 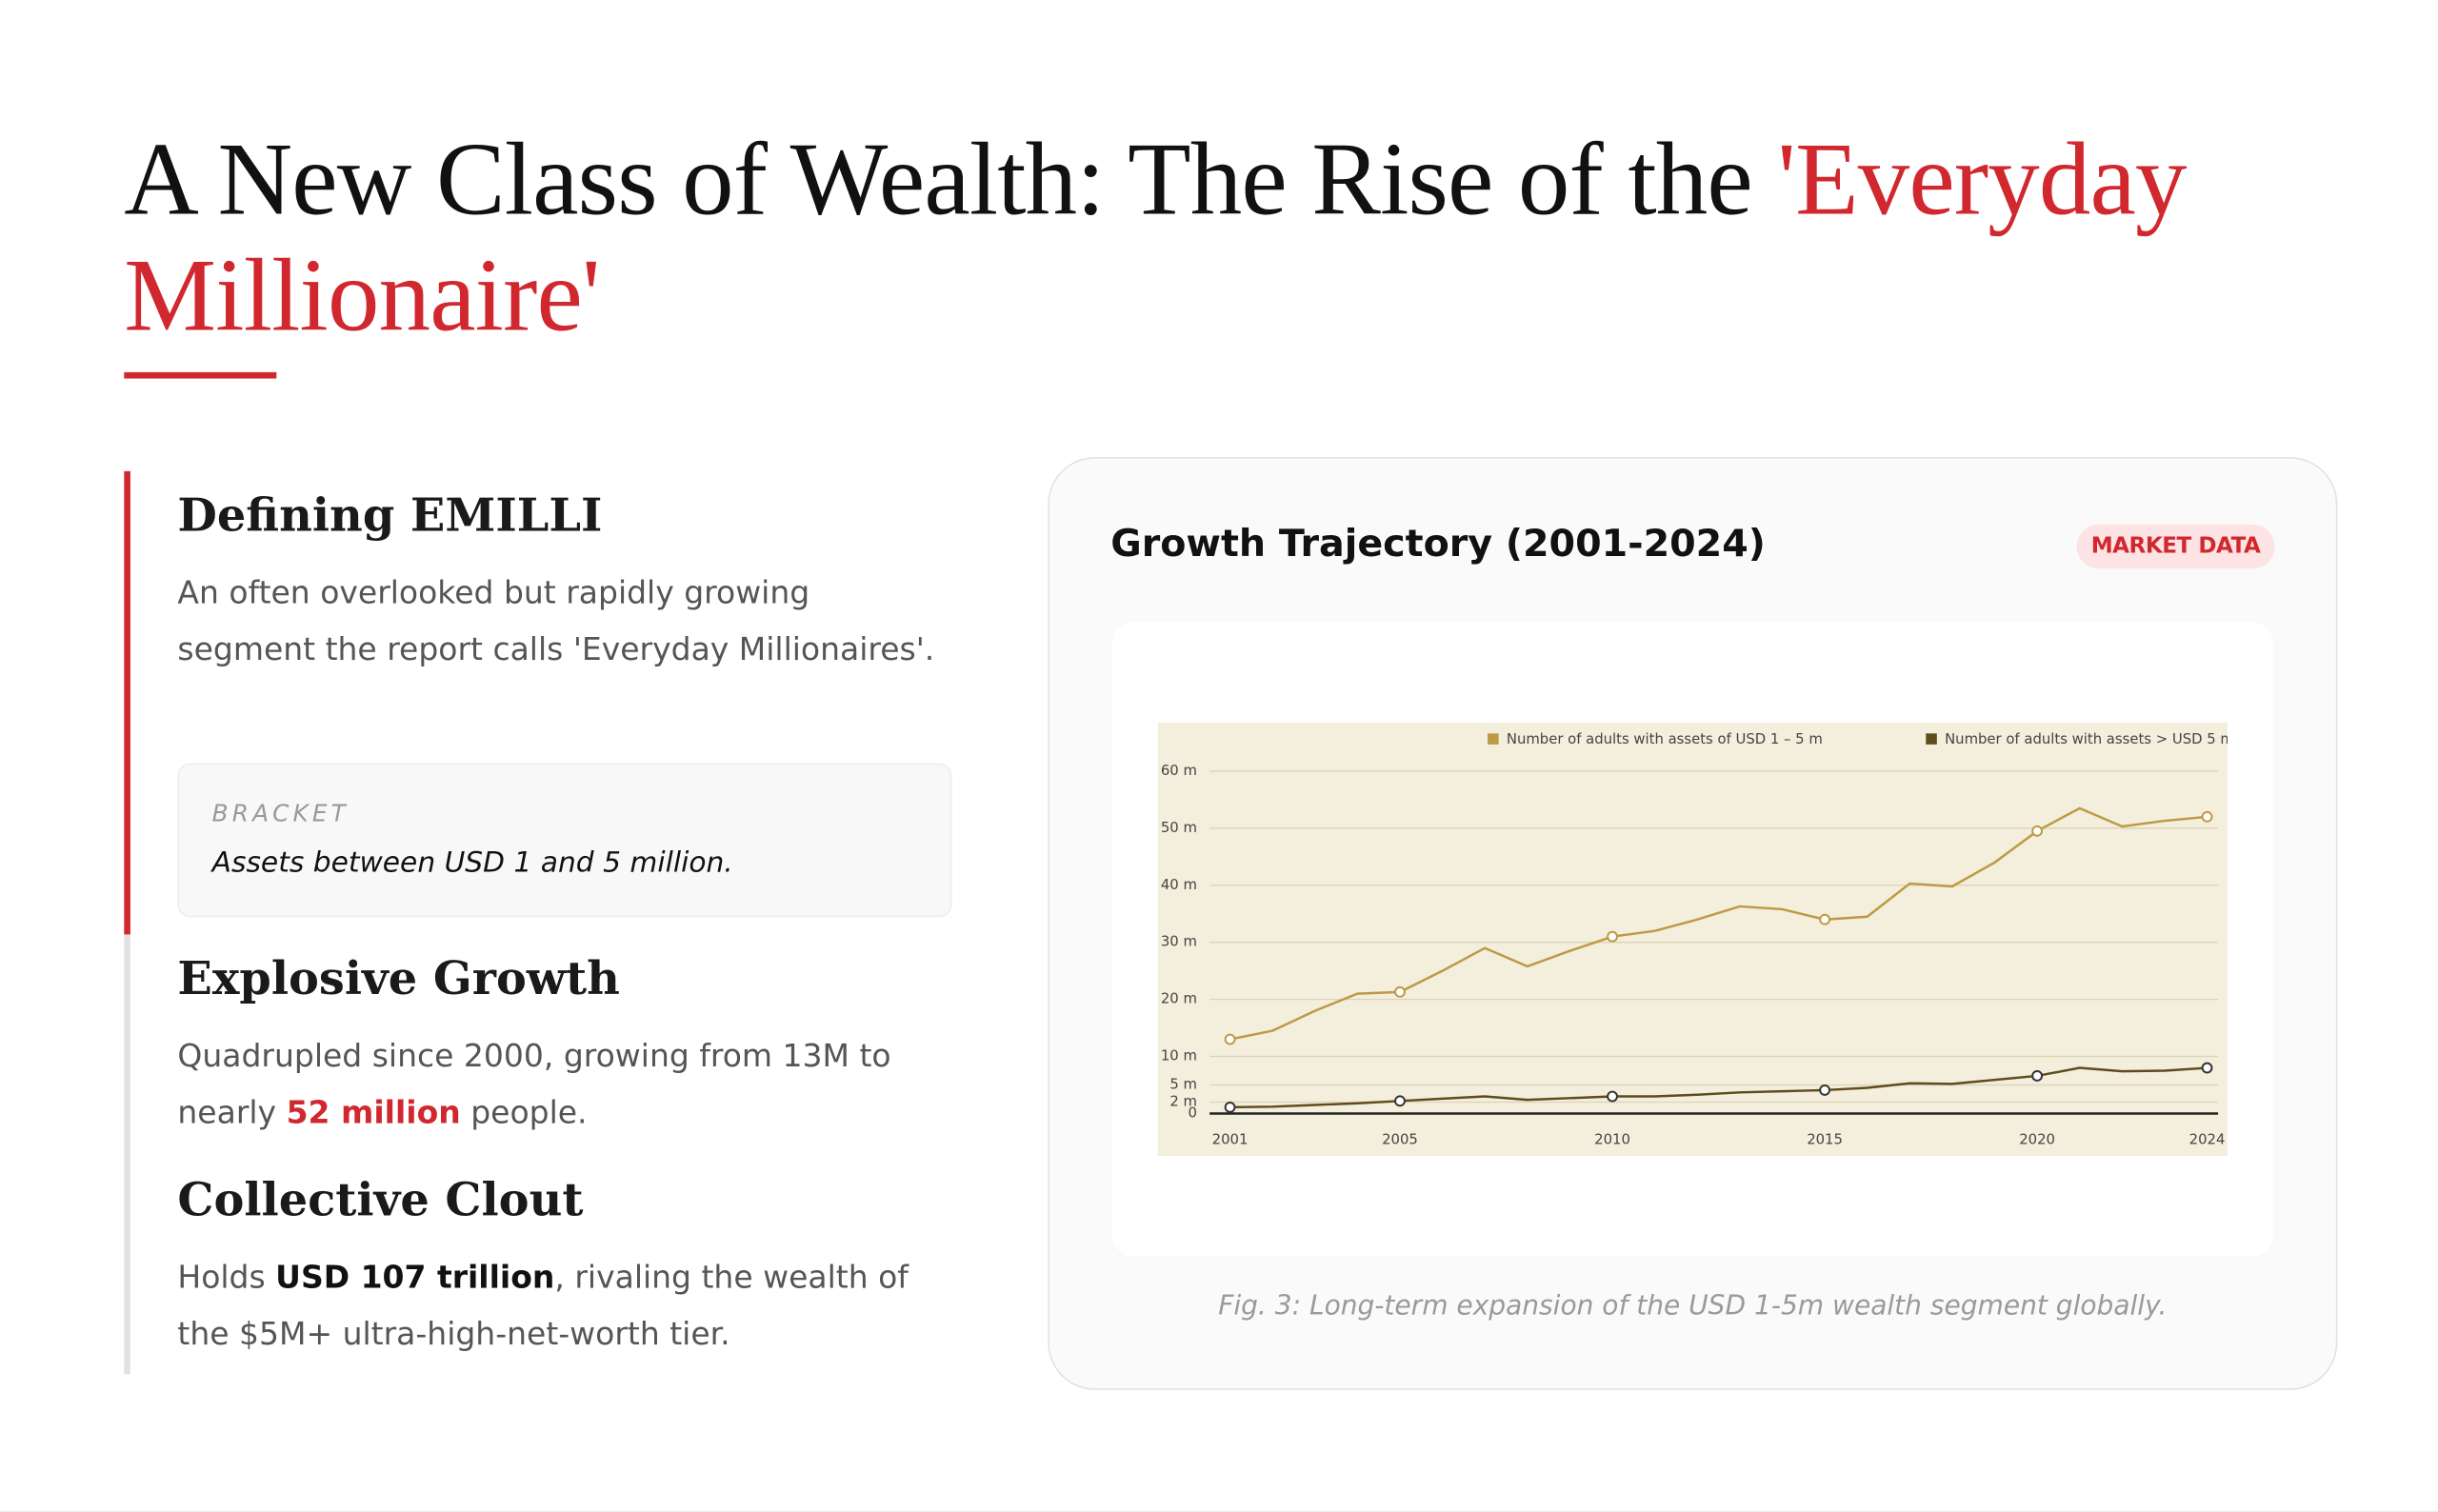 I want to click on chart-background, so click(x=1692, y=939).